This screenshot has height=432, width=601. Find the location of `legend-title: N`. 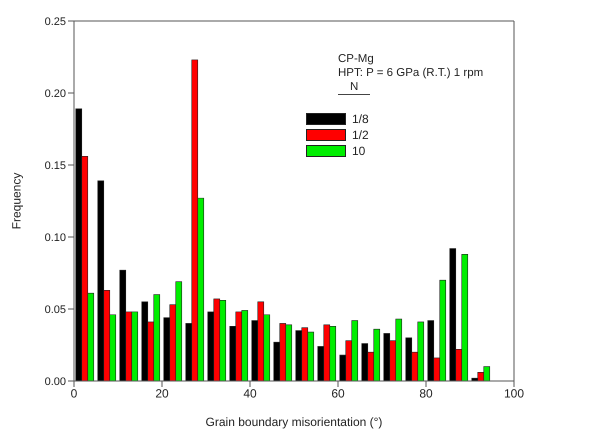

legend-title: N is located at coordinates (354, 87).